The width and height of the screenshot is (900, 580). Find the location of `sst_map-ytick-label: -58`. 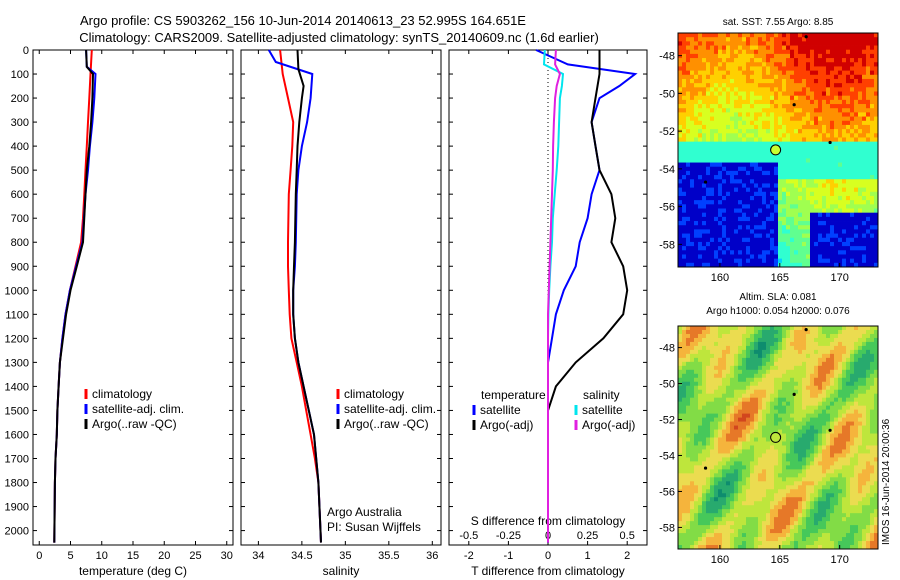

sst_map-ytick-label: -58 is located at coordinates (667, 245).